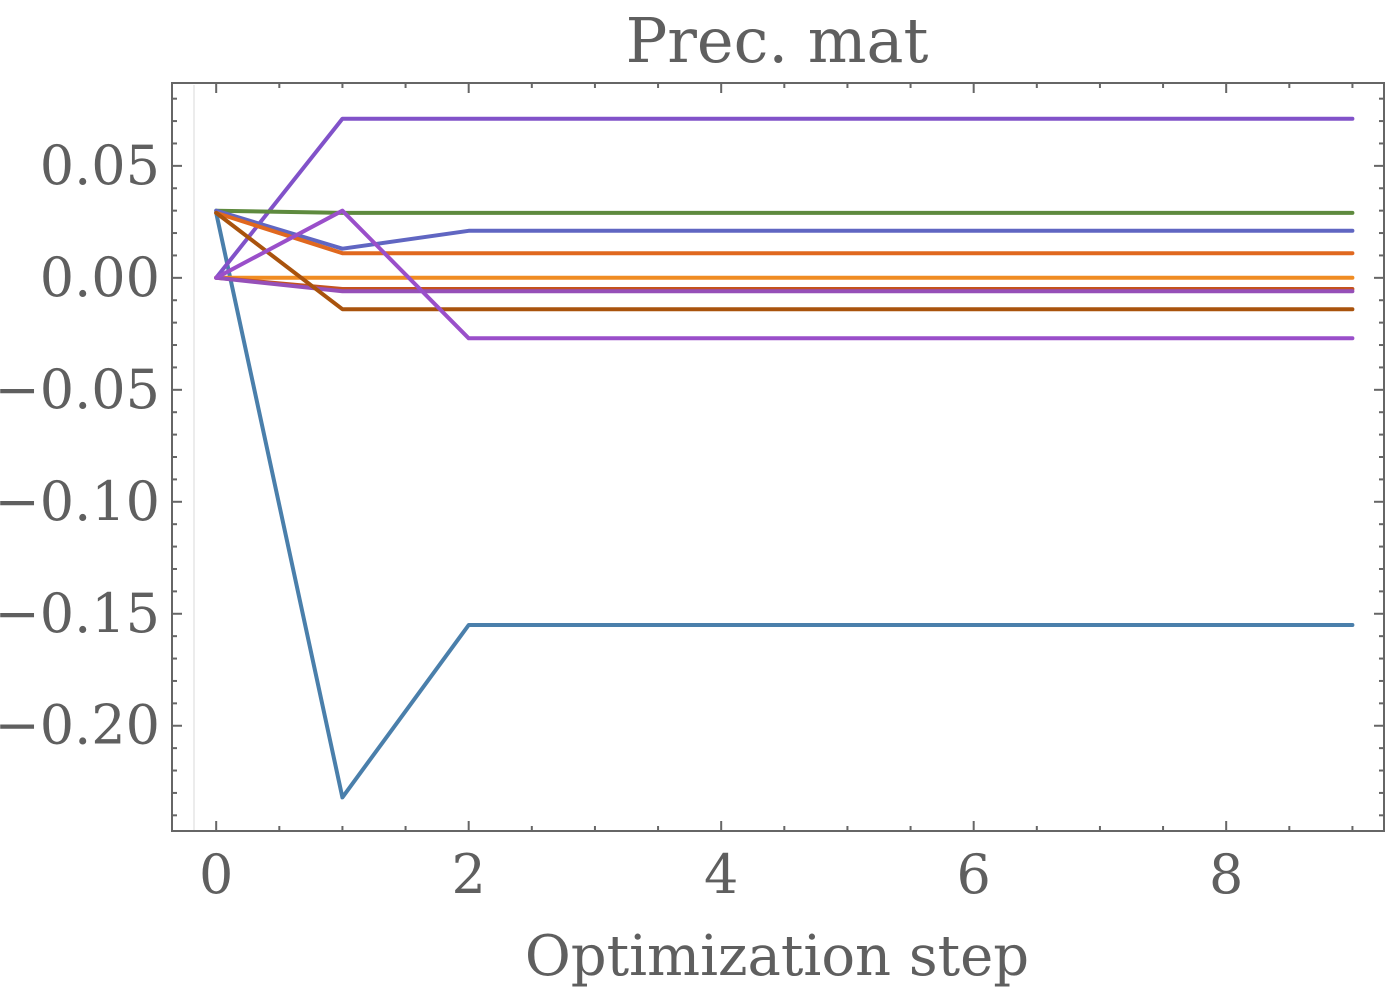 The height and width of the screenshot is (995, 1389). Describe the element at coordinates (80, 725) in the screenshot. I see `y-tick-label: −0.20` at that location.